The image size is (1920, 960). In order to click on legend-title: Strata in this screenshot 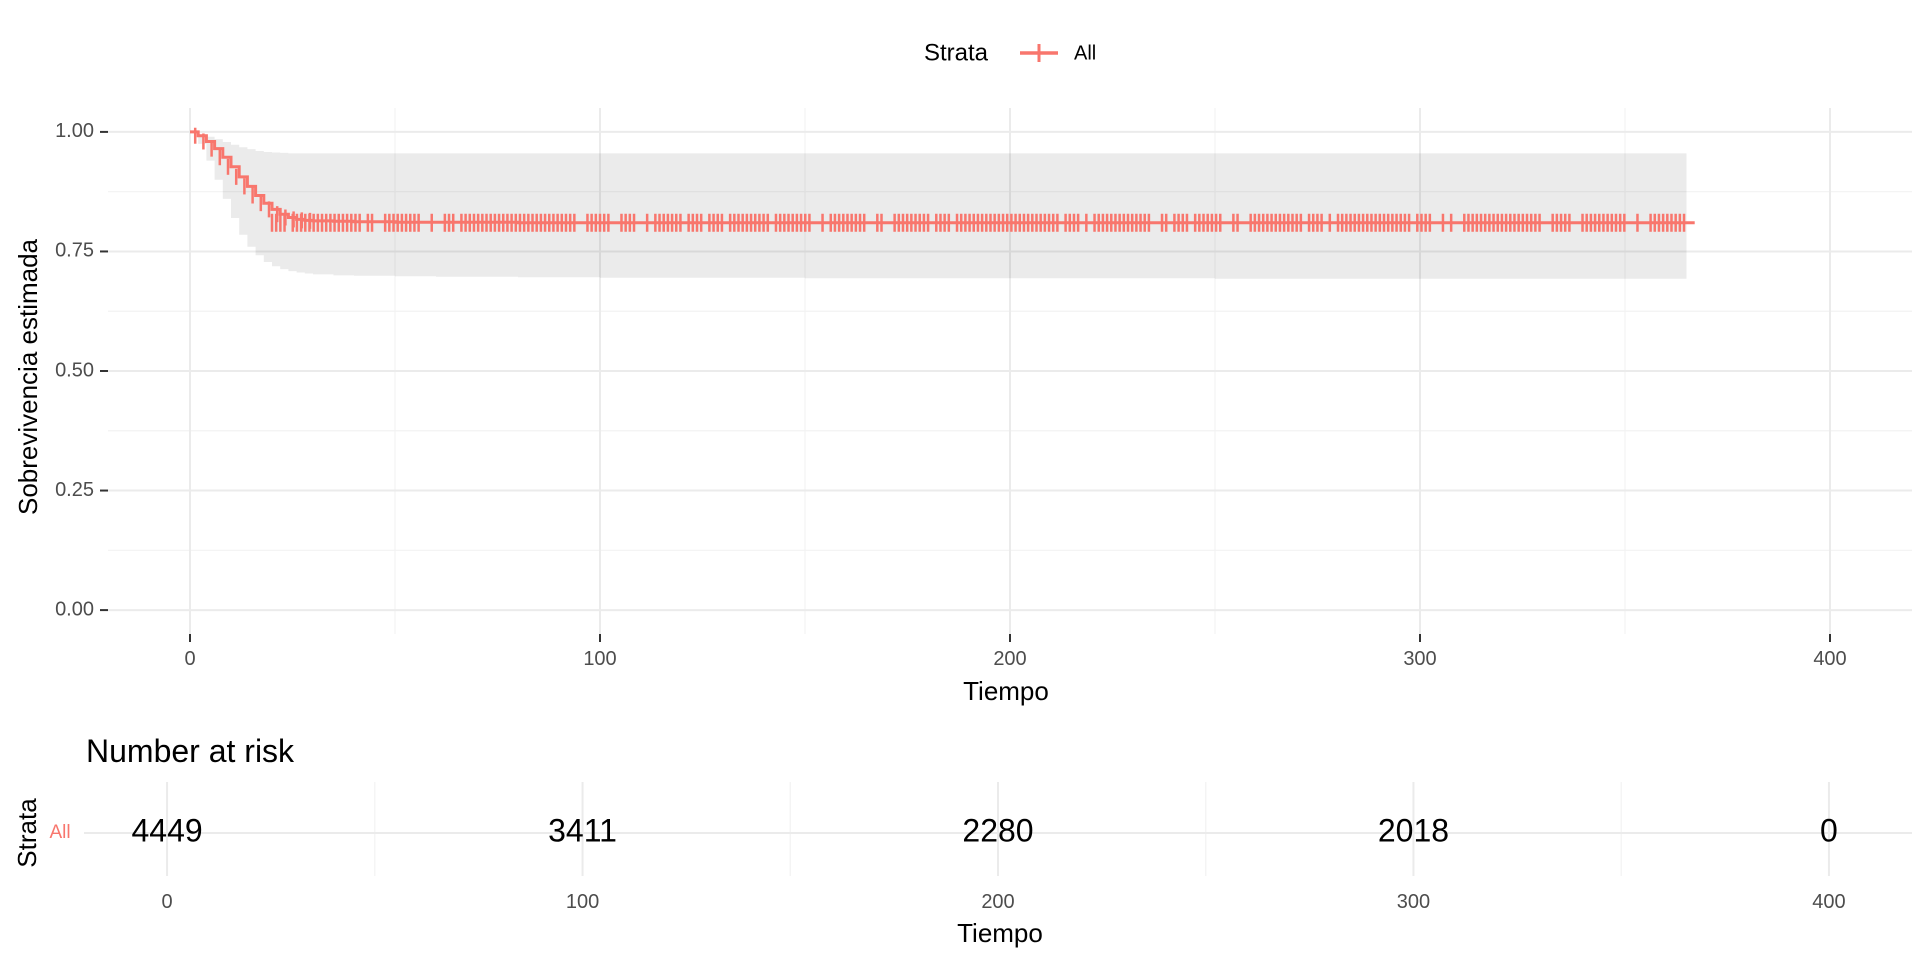, I will do `click(956, 52)`.